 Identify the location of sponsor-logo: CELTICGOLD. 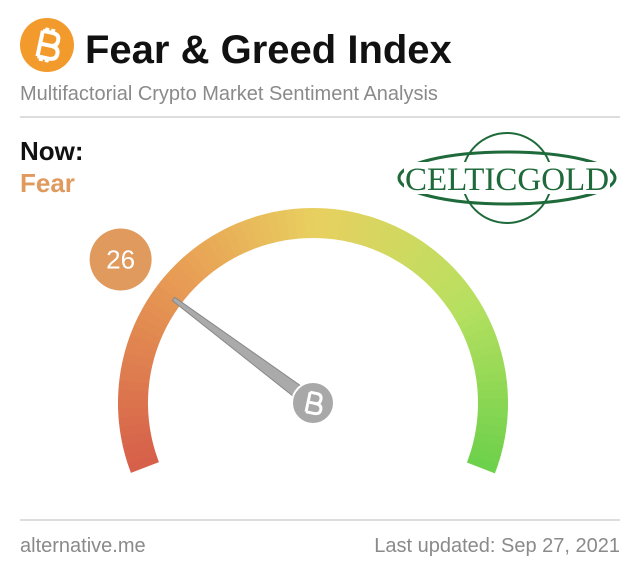
(507, 178).